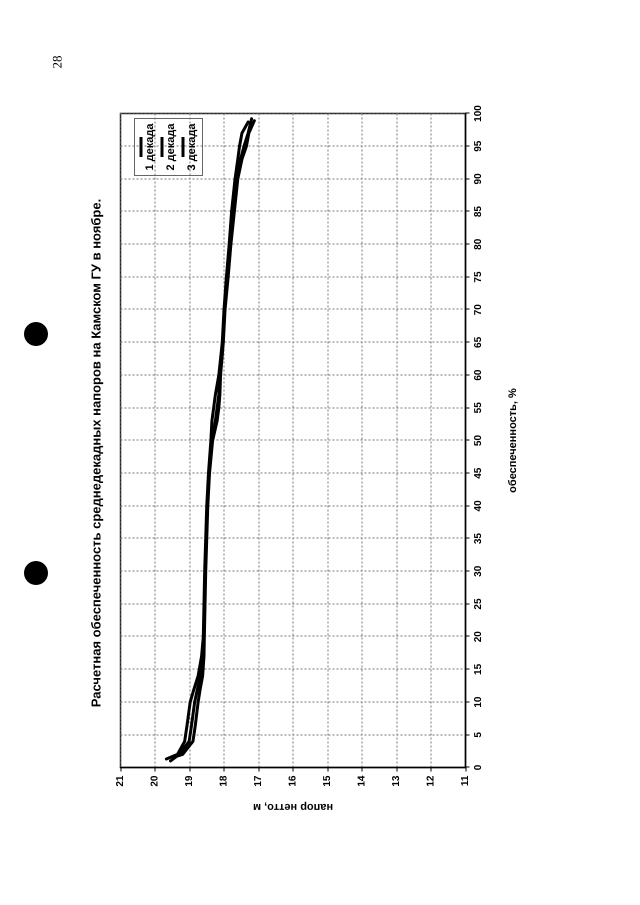 This screenshot has height=905, width=640. I want to click on x-tick-label: 18, so click(223, 780).